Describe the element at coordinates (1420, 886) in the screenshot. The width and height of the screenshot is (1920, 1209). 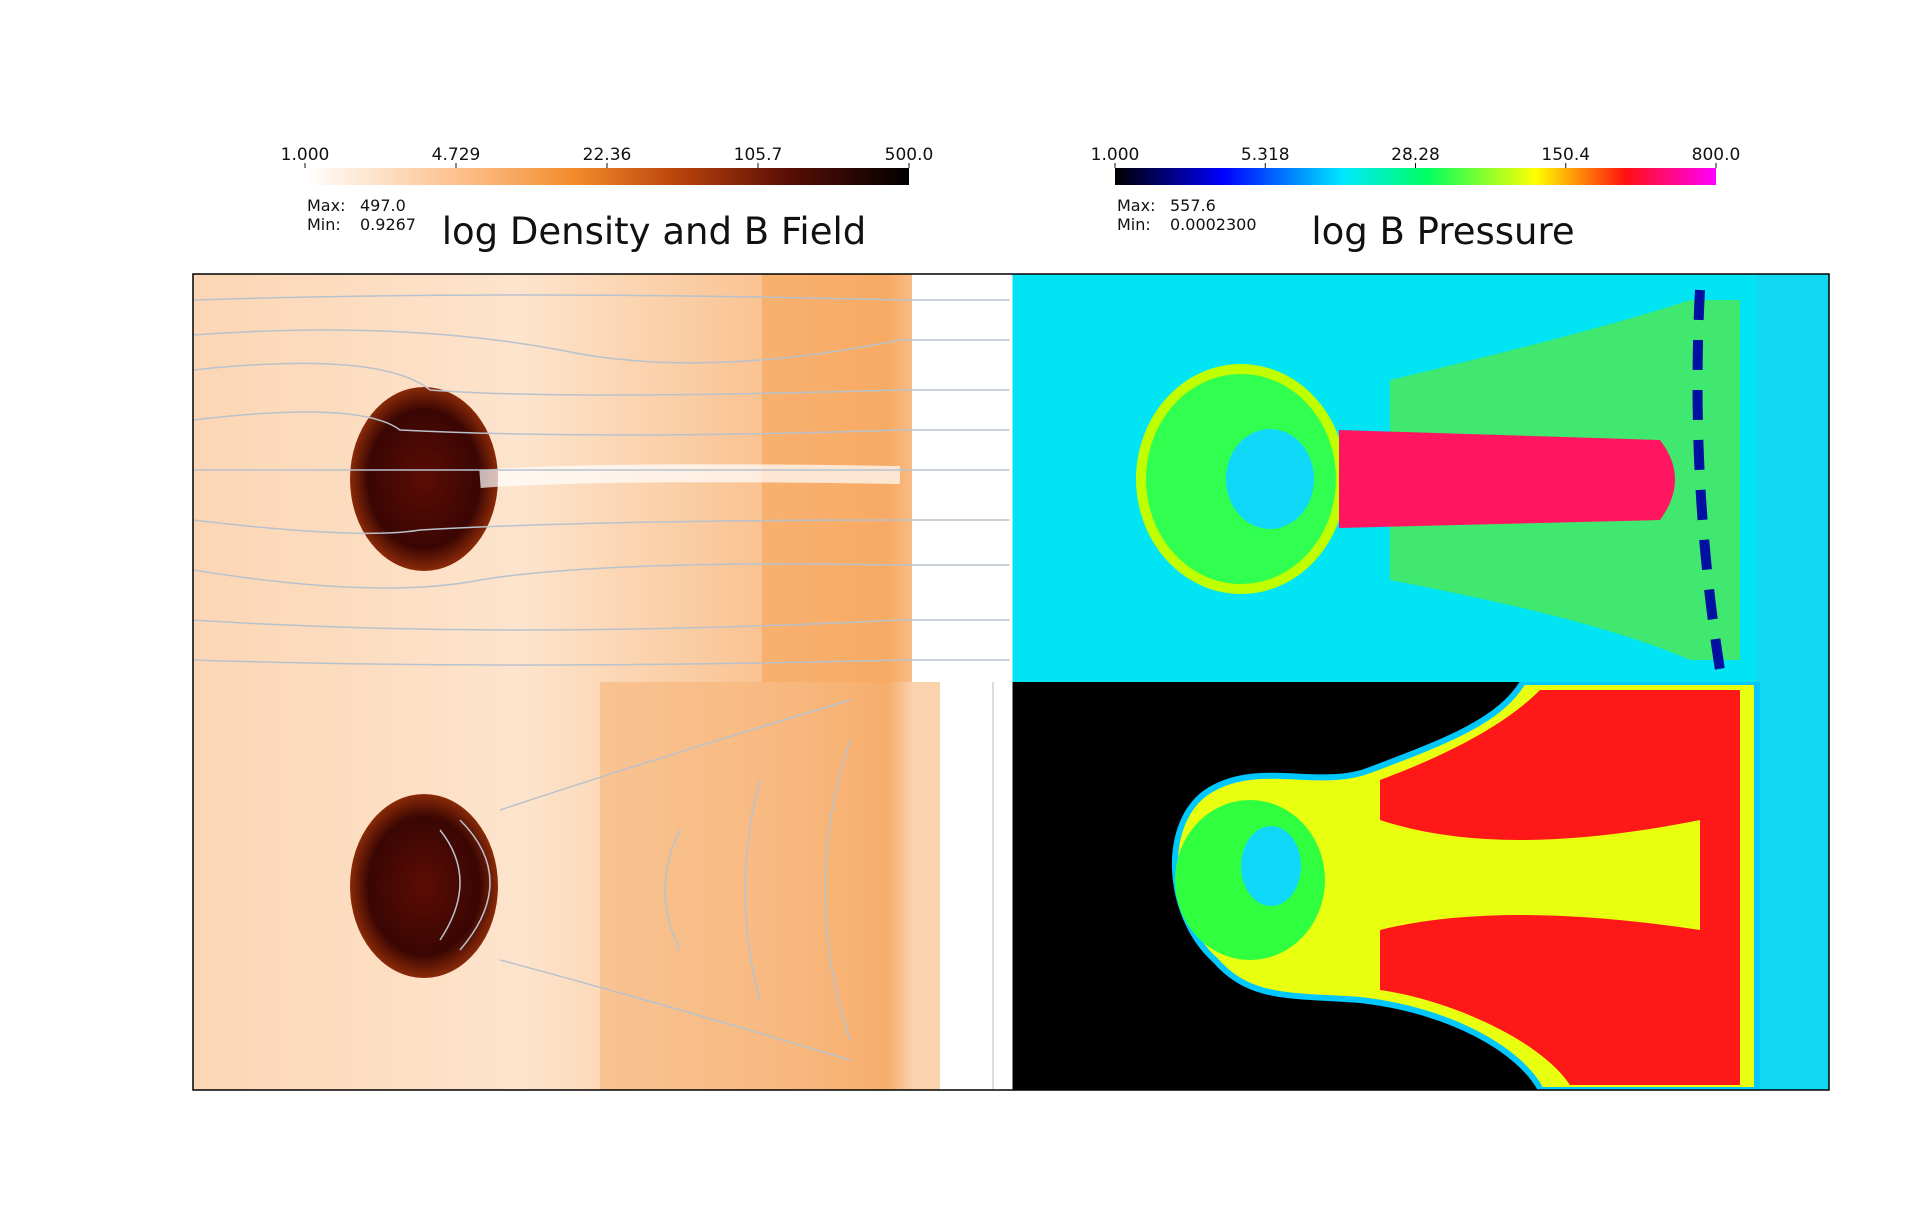
I see `pressure-field-bottom` at that location.